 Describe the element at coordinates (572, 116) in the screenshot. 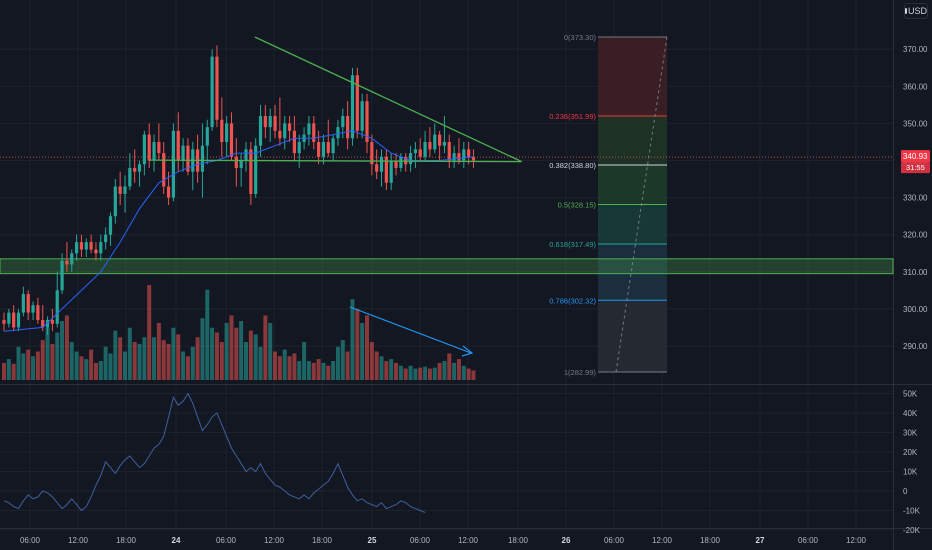

I see `fib-level-label: 0.236(351.99)` at that location.